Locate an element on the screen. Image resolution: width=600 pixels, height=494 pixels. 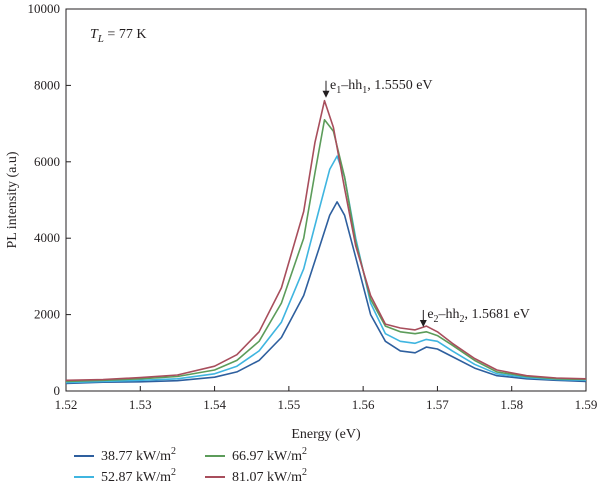
x-tick-label: 1.55 is located at coordinates (288, 404).